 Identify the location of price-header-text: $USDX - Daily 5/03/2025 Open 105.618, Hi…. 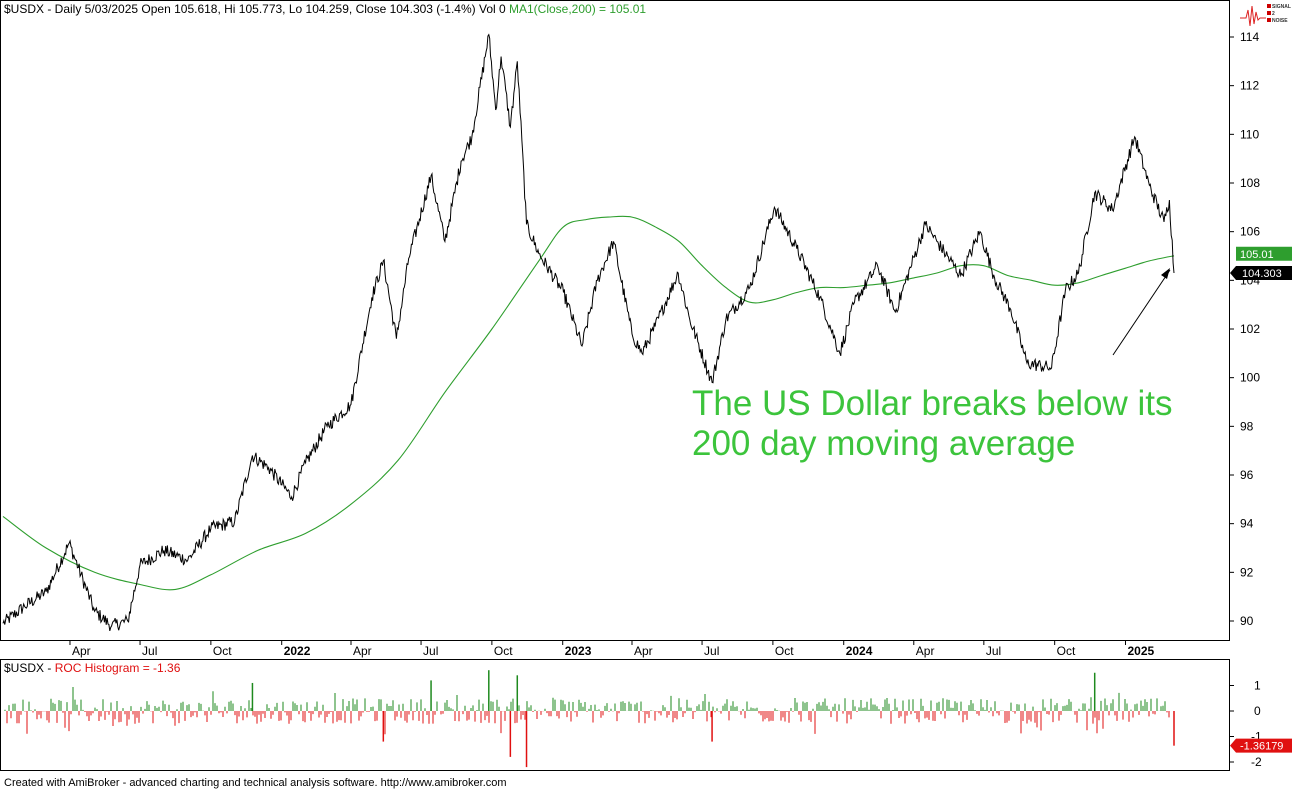
(256, 9).